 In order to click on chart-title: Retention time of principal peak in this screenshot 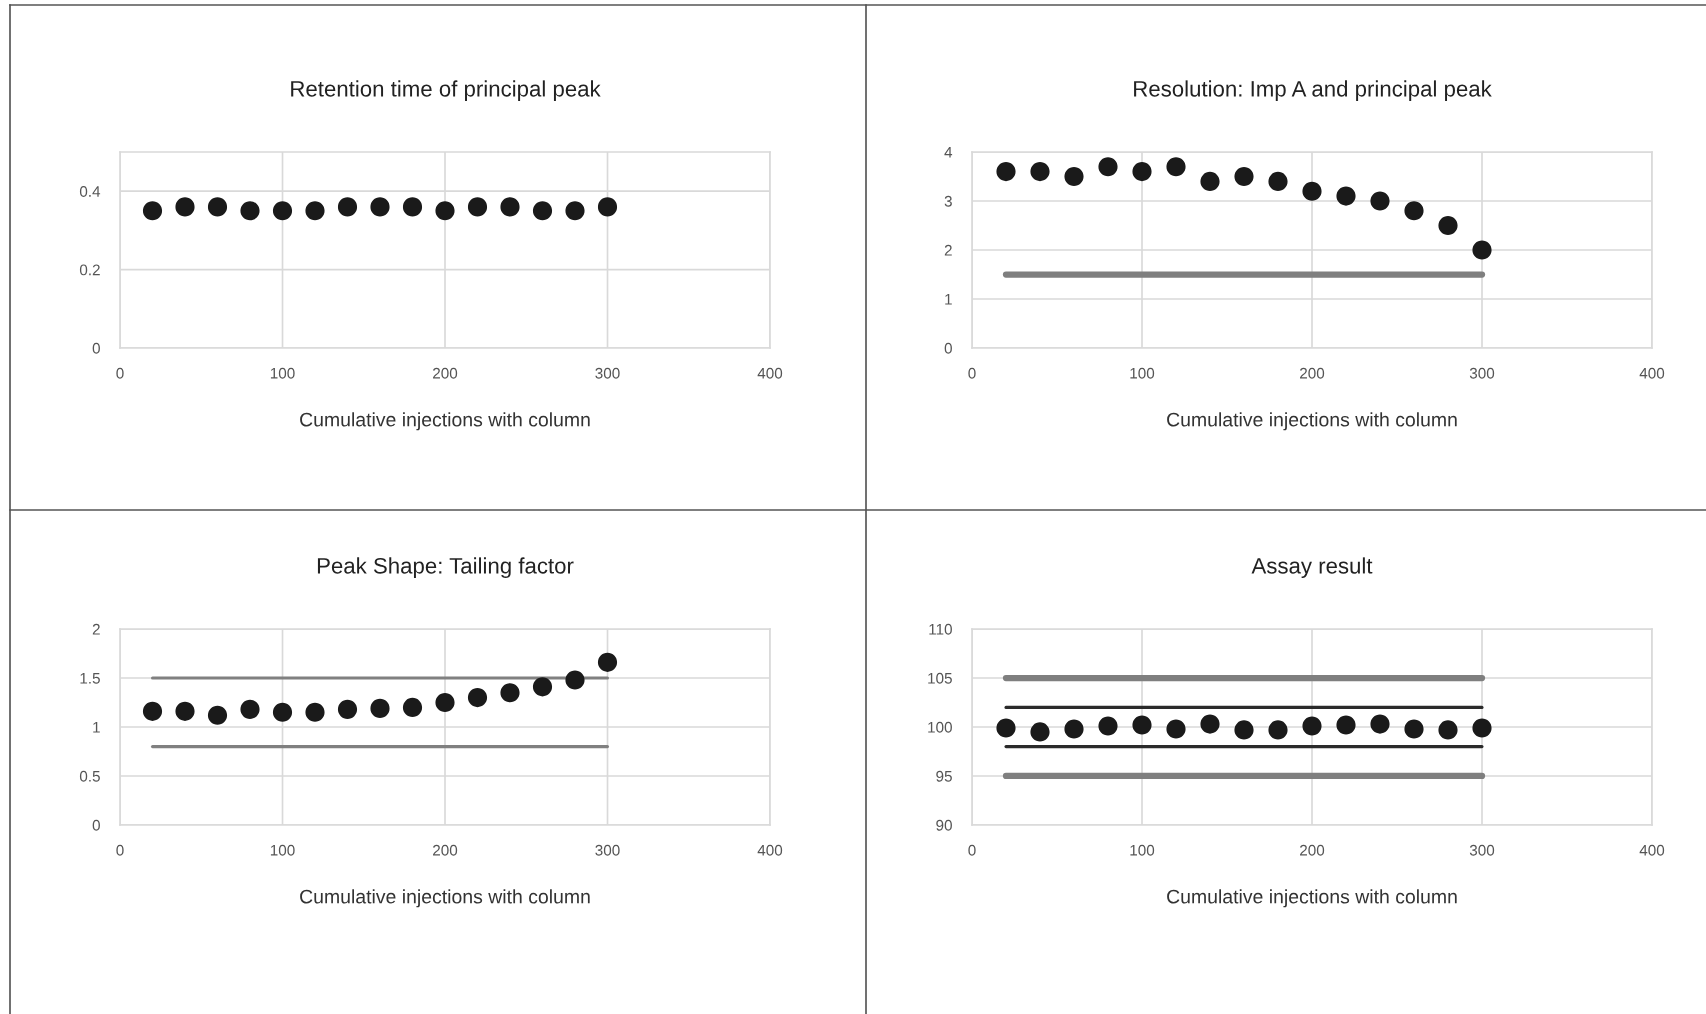, I will do `click(446, 91)`.